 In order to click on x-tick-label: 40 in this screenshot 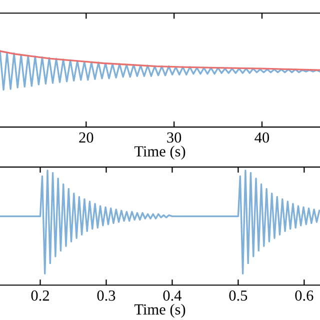, I will do `click(262, 137)`.